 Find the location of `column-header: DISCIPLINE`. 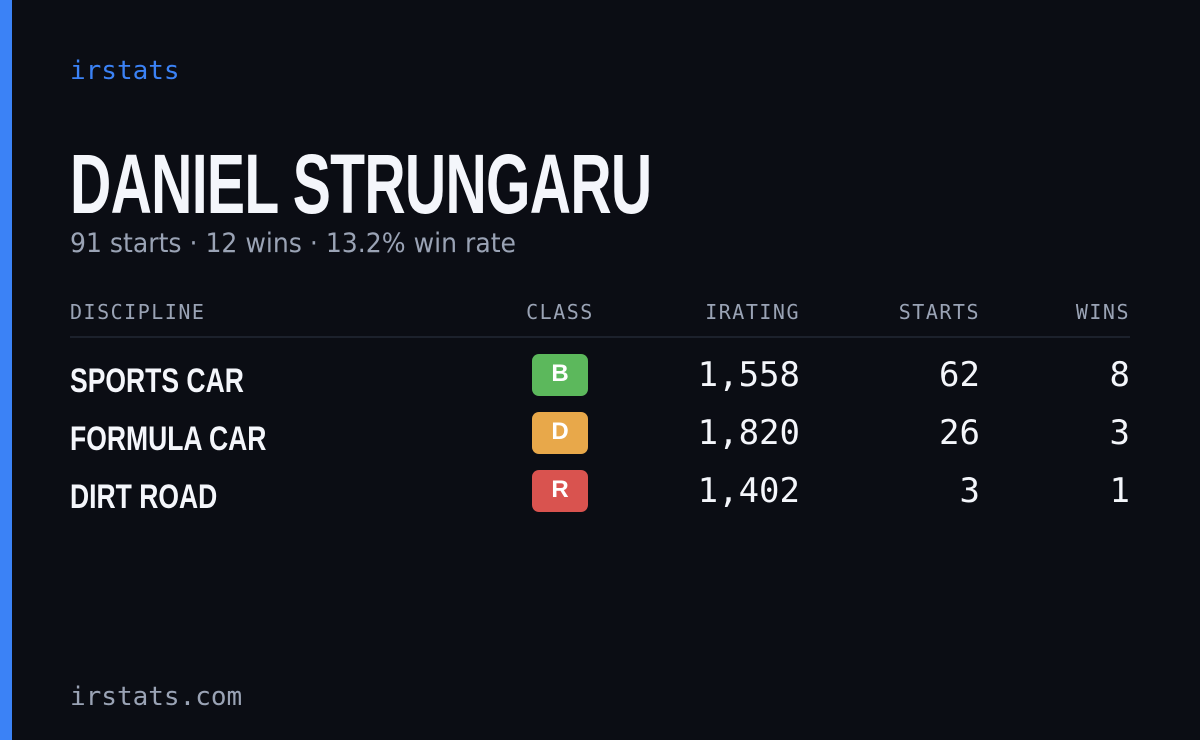

column-header: DISCIPLINE is located at coordinates (138, 312).